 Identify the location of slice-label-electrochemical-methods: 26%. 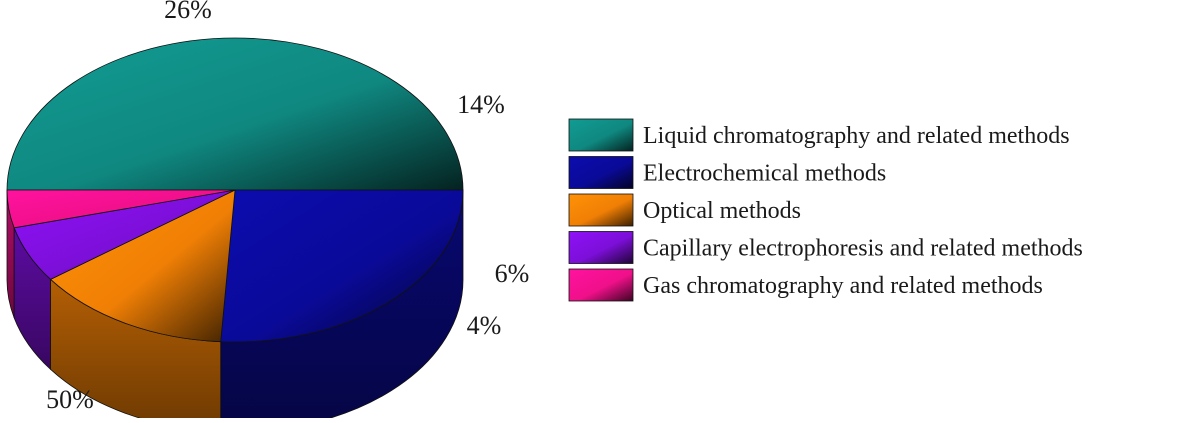
(188, 12).